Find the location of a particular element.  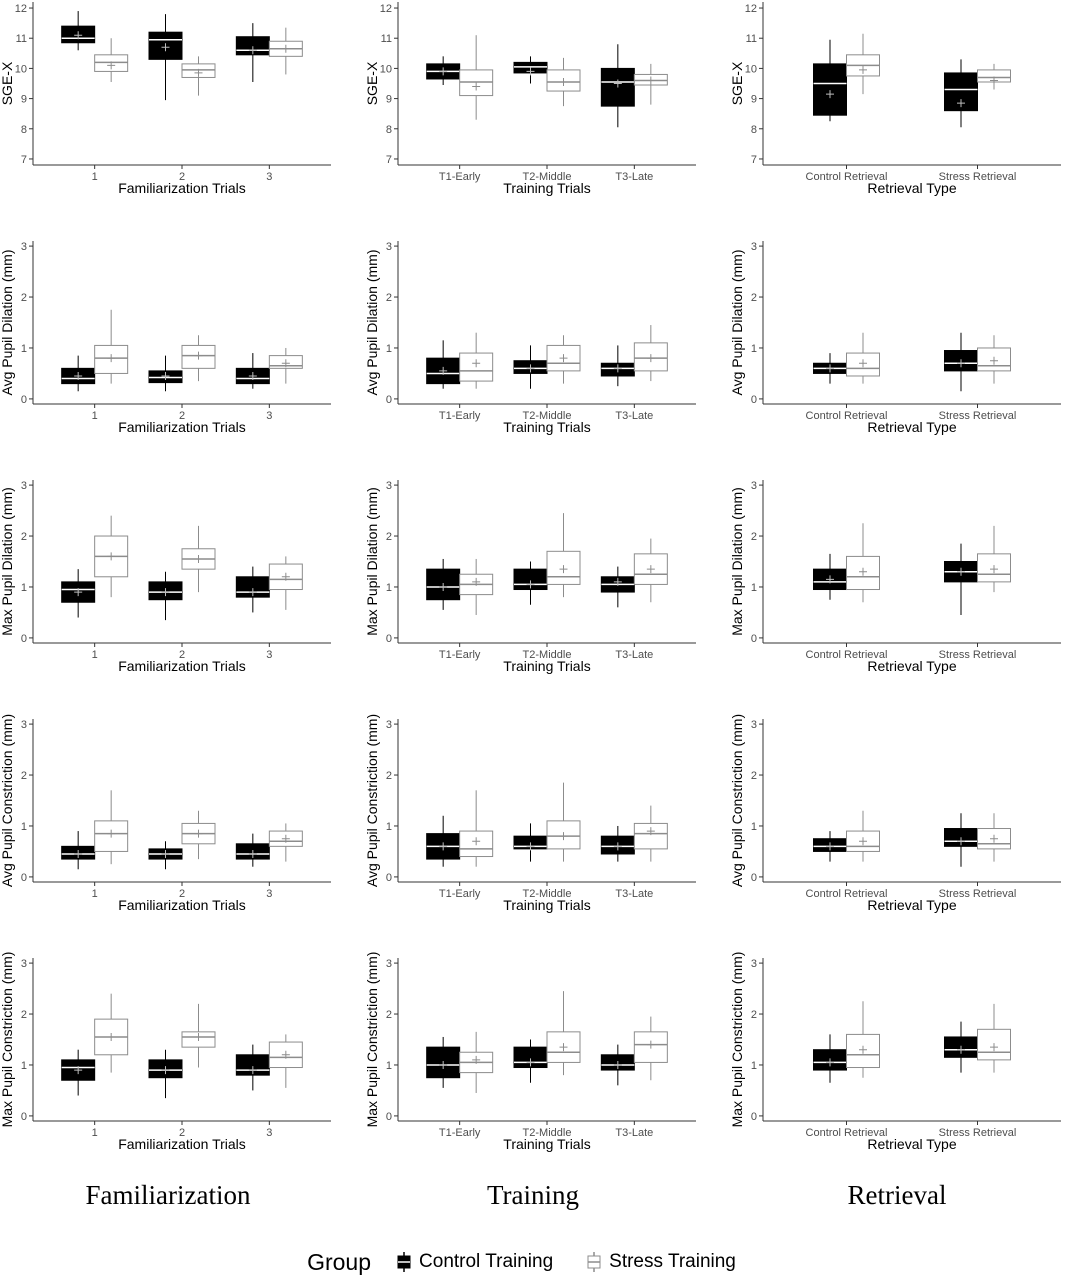

mean-marker-control-training-t3-late is located at coordinates (617, 1064).